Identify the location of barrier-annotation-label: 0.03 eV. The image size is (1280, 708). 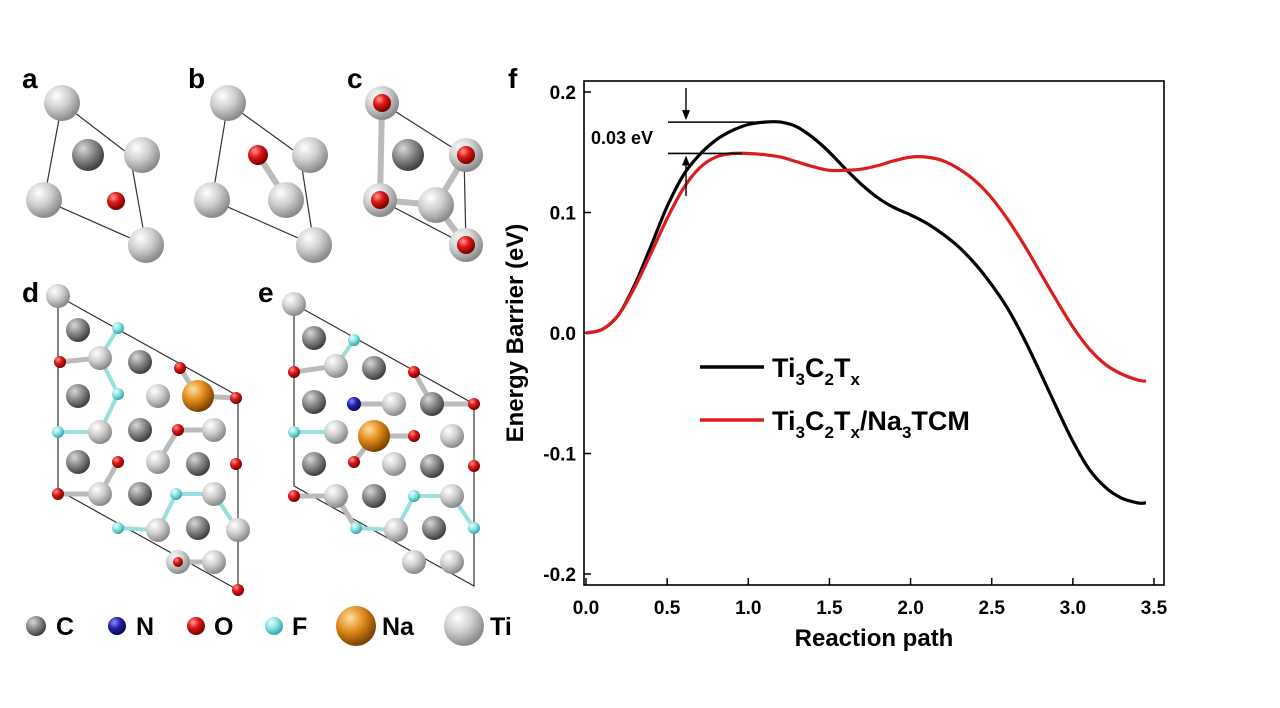
(622, 138).